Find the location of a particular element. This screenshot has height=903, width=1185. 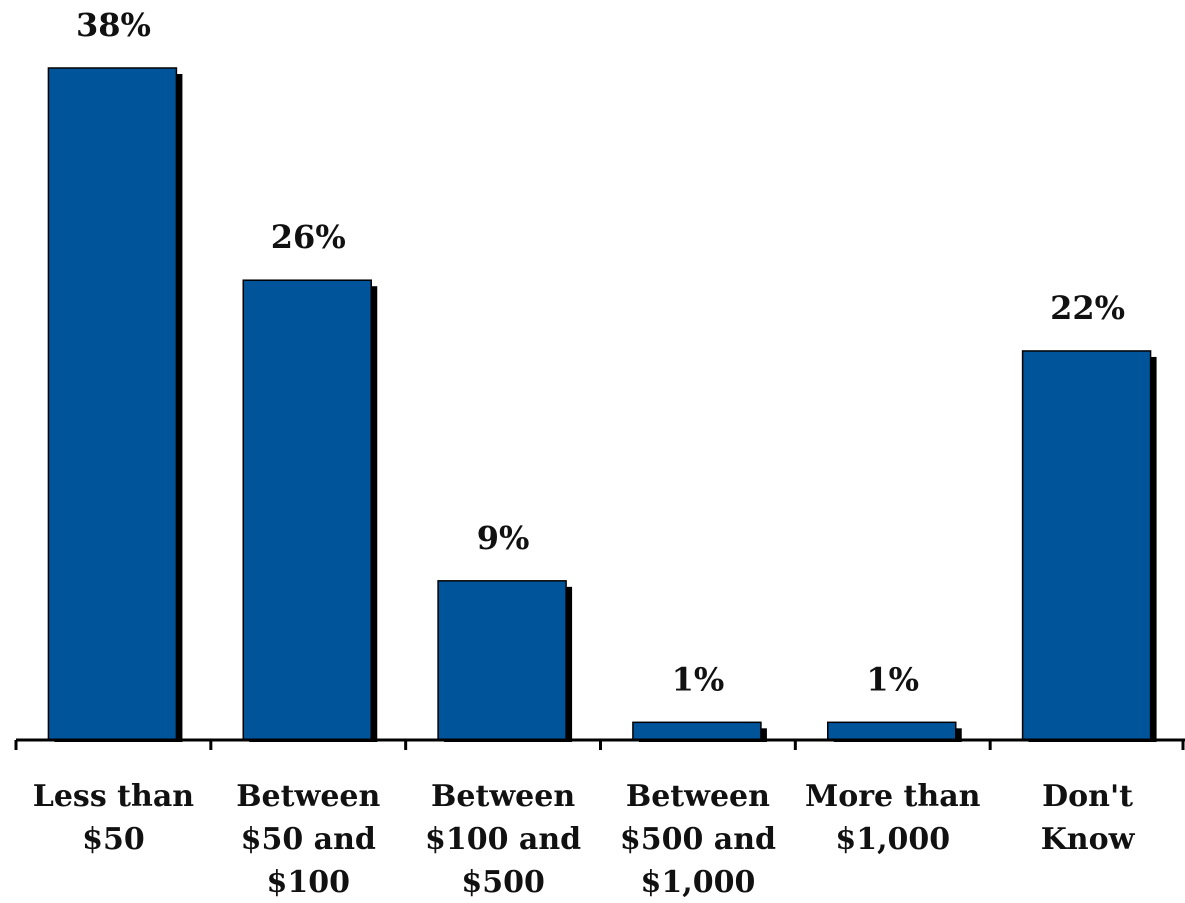

tick-label: Don't Know is located at coordinates (1088, 818).